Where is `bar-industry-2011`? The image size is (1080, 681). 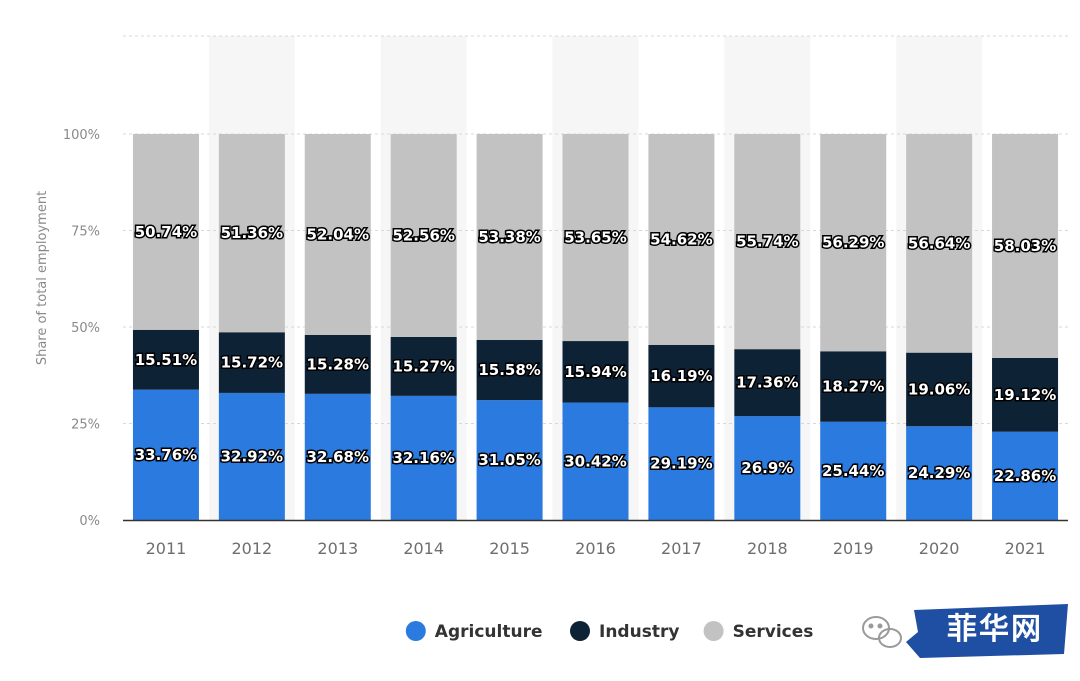
bar-industry-2011 is located at coordinates (165, 359).